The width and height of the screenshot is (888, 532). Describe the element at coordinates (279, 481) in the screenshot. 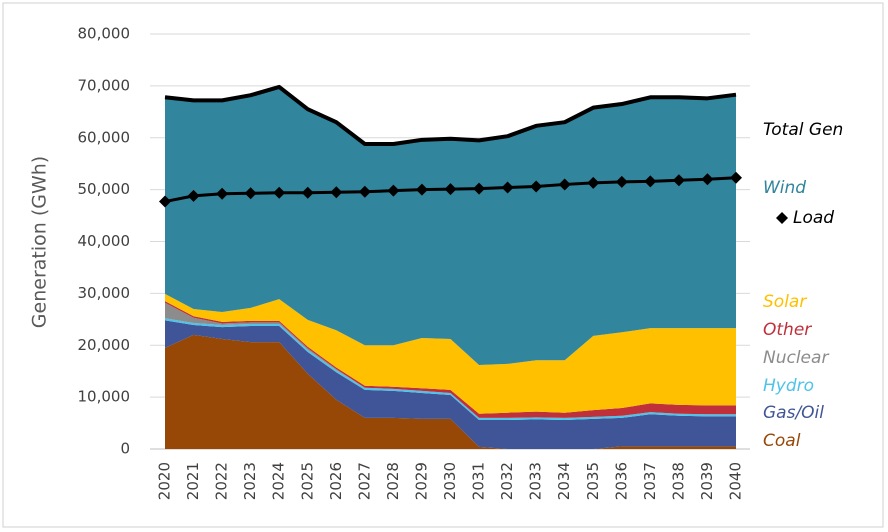

I see `x-tick-label: 2024` at that location.